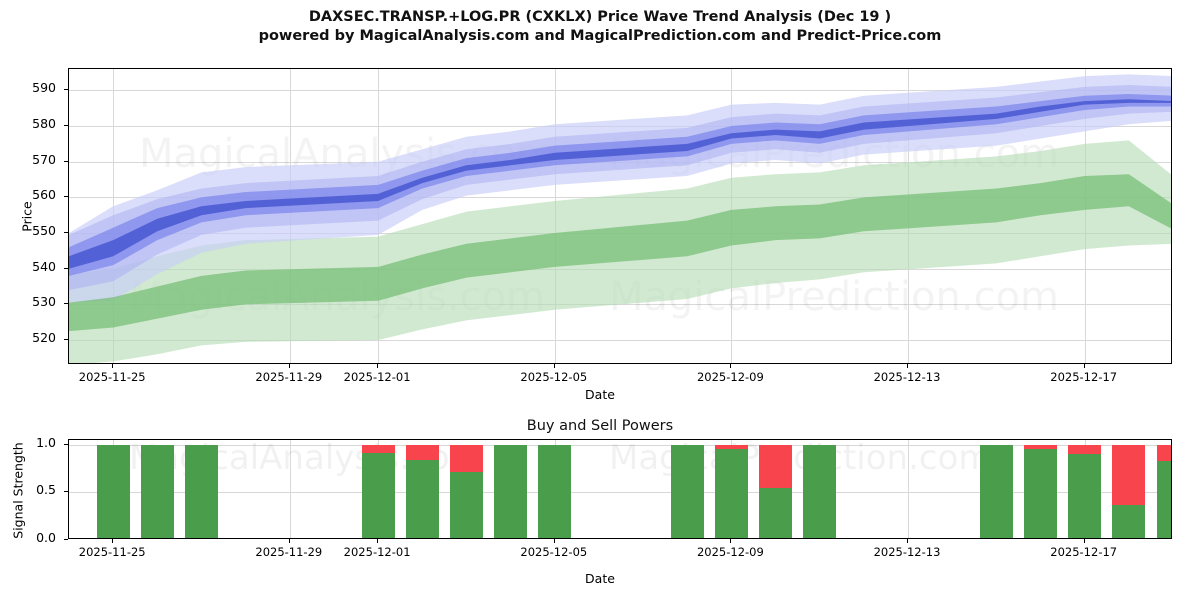 The width and height of the screenshot is (1200, 600). Describe the element at coordinates (44, 159) in the screenshot. I see `y-tick-label: 570` at that location.